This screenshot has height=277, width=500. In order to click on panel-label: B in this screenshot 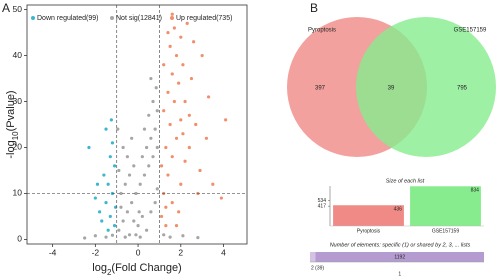, I will do `click(314, 8)`.